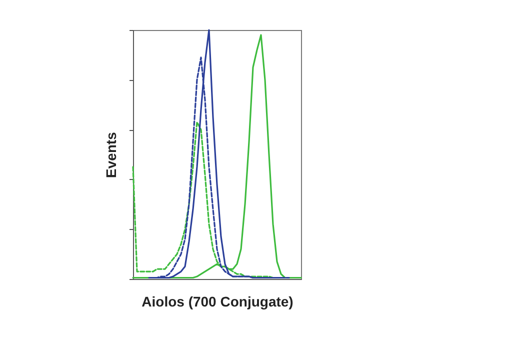 Image resolution: width=520 pixels, height=350 pixels. What do you see at coordinates (218, 302) in the screenshot?
I see `x-axis-title: Aiolos (700 Conjugate)` at bounding box center [218, 302].